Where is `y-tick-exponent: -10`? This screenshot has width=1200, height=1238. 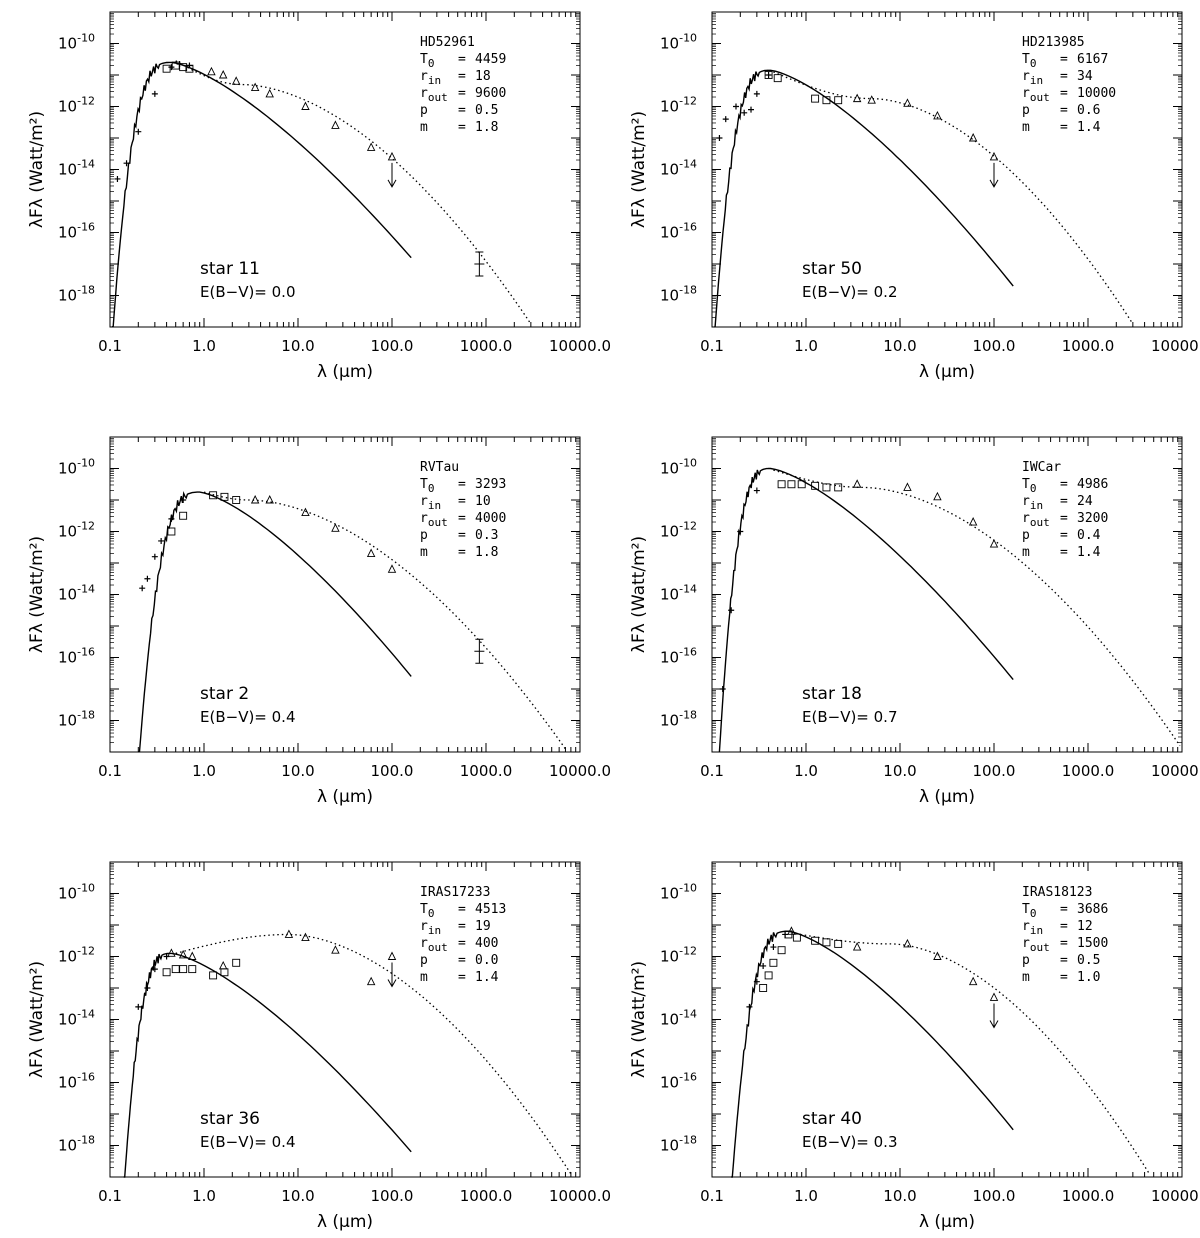
y-tick-exponent: -10 is located at coordinates (688, 463).